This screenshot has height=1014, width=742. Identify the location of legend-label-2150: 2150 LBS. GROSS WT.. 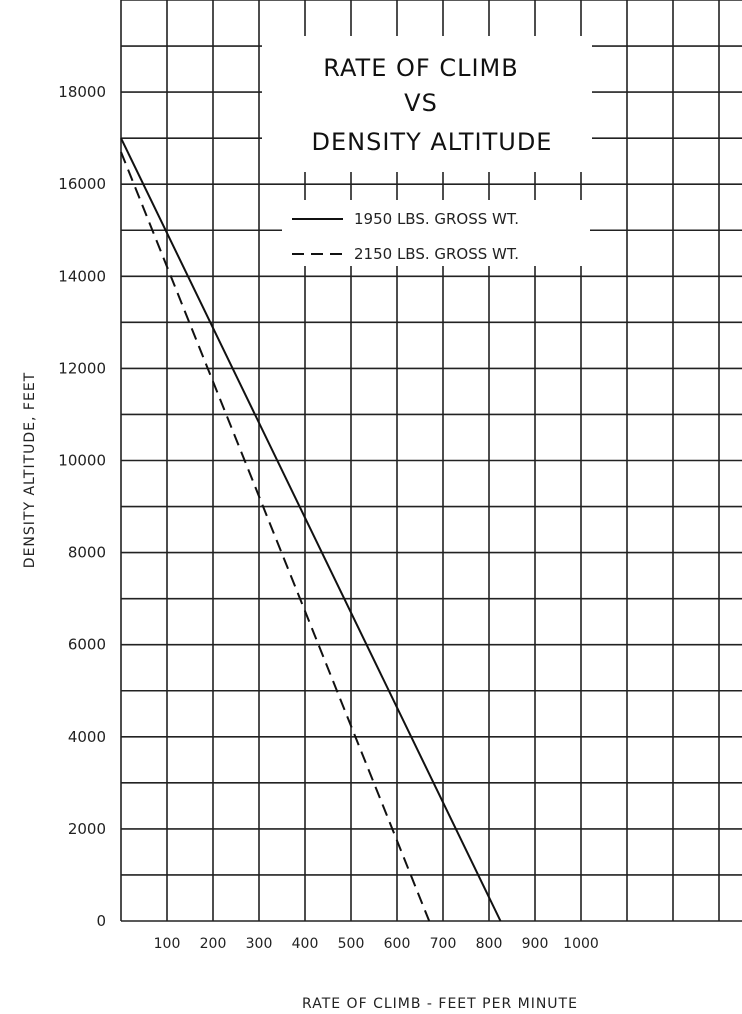
(436, 254).